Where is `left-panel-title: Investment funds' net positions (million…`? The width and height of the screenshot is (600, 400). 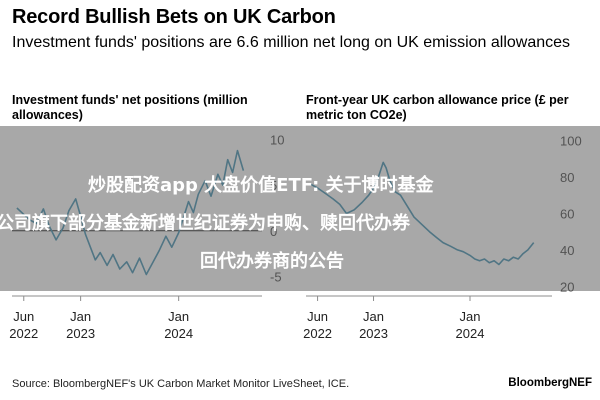
left-panel-title: Investment funds' net positions (million… is located at coordinates (130, 107).